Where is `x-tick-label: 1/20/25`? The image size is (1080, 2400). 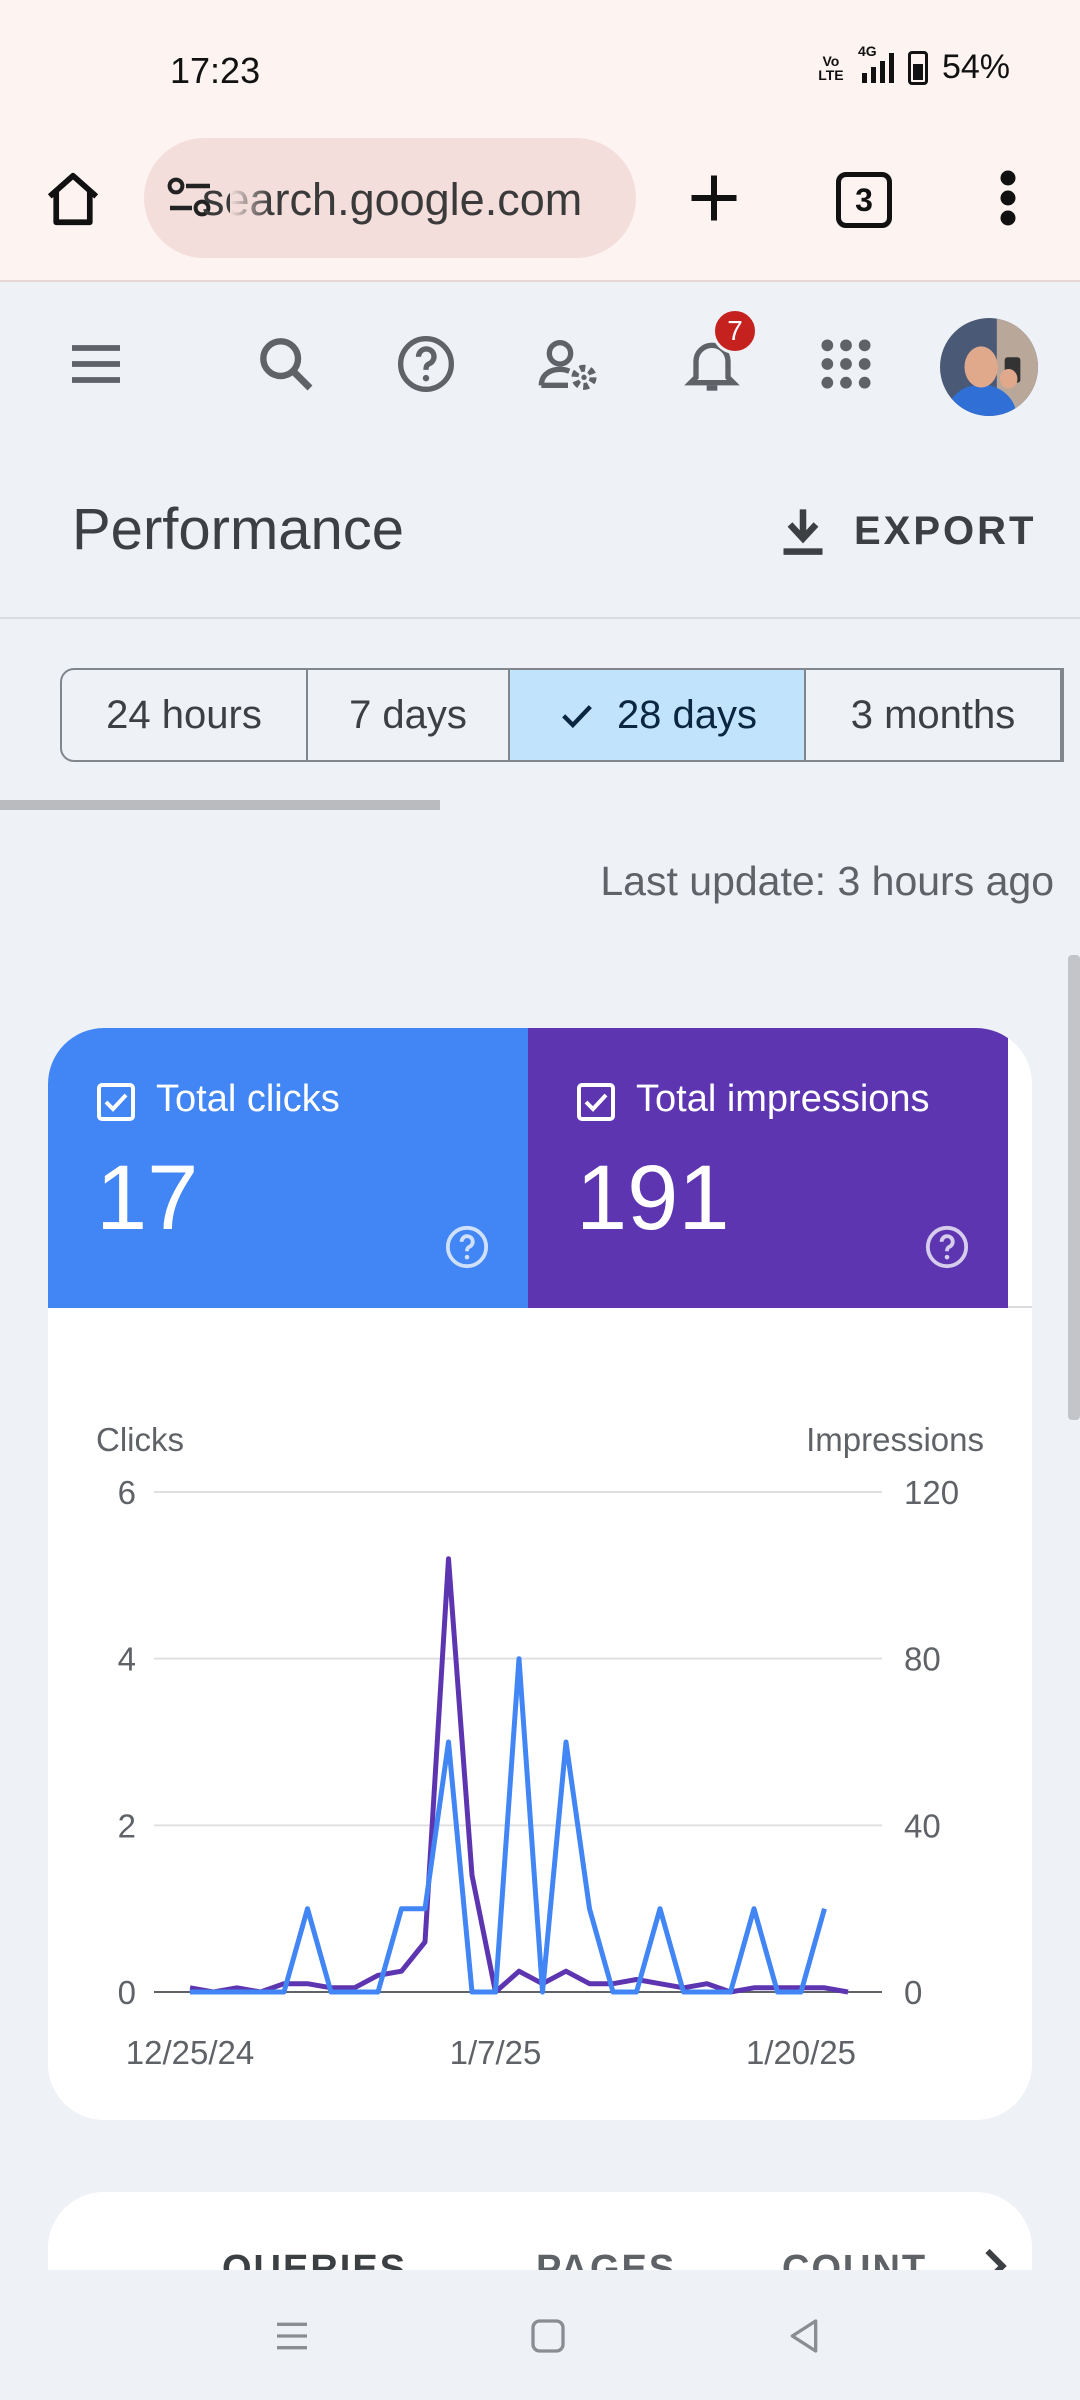
x-tick-label: 1/20/25 is located at coordinates (801, 2052).